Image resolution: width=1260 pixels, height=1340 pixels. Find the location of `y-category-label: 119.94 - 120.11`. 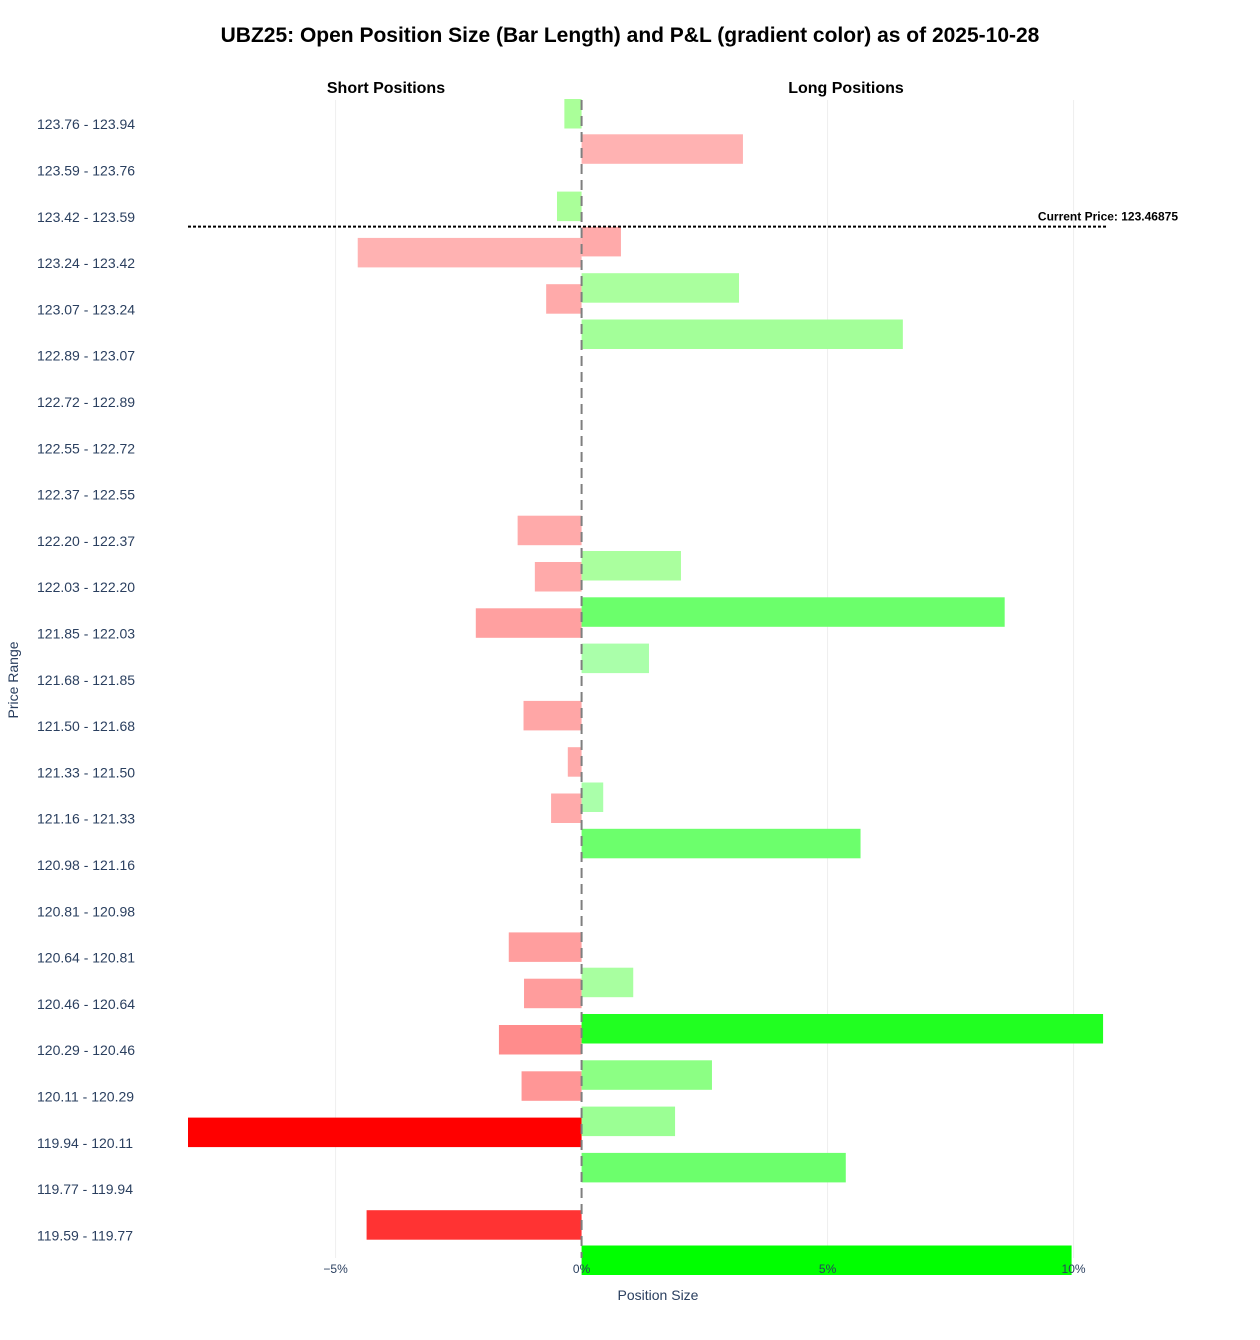

y-category-label: 119.94 - 120.11 is located at coordinates (85, 1143).